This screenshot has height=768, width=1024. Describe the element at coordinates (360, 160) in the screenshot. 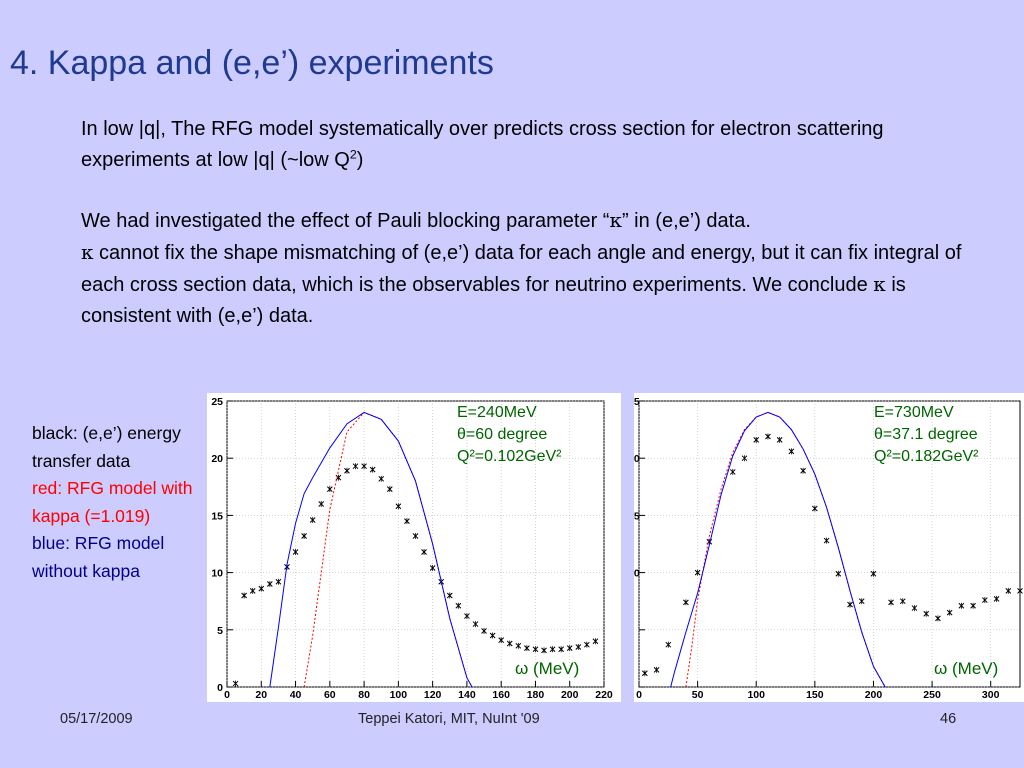

I see `para1-close: )` at that location.